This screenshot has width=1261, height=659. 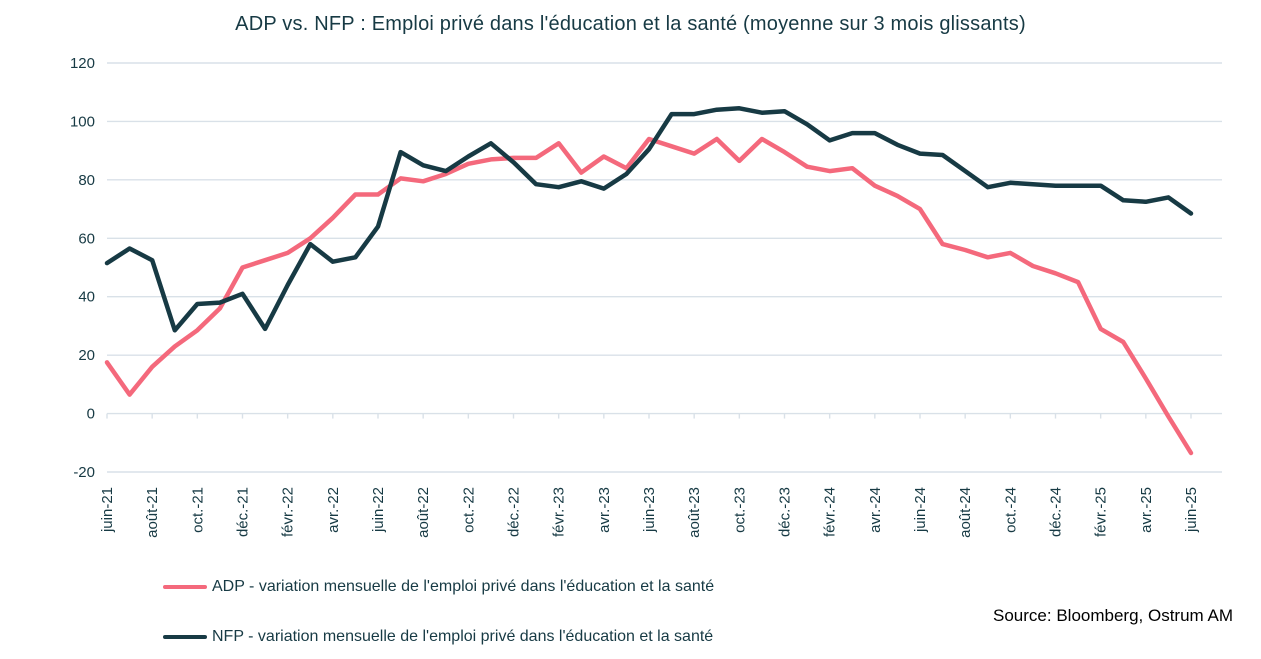 I want to click on x-tick-label: déc.-23, so click(x=785, y=512).